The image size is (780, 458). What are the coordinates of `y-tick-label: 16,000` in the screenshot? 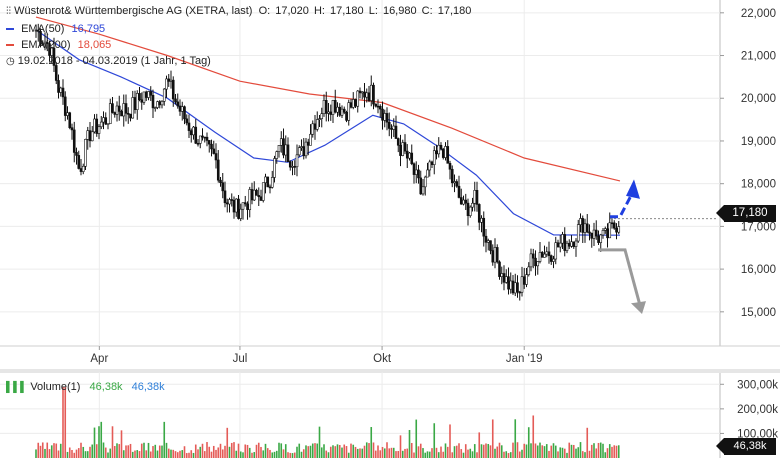 It's located at (758, 270).